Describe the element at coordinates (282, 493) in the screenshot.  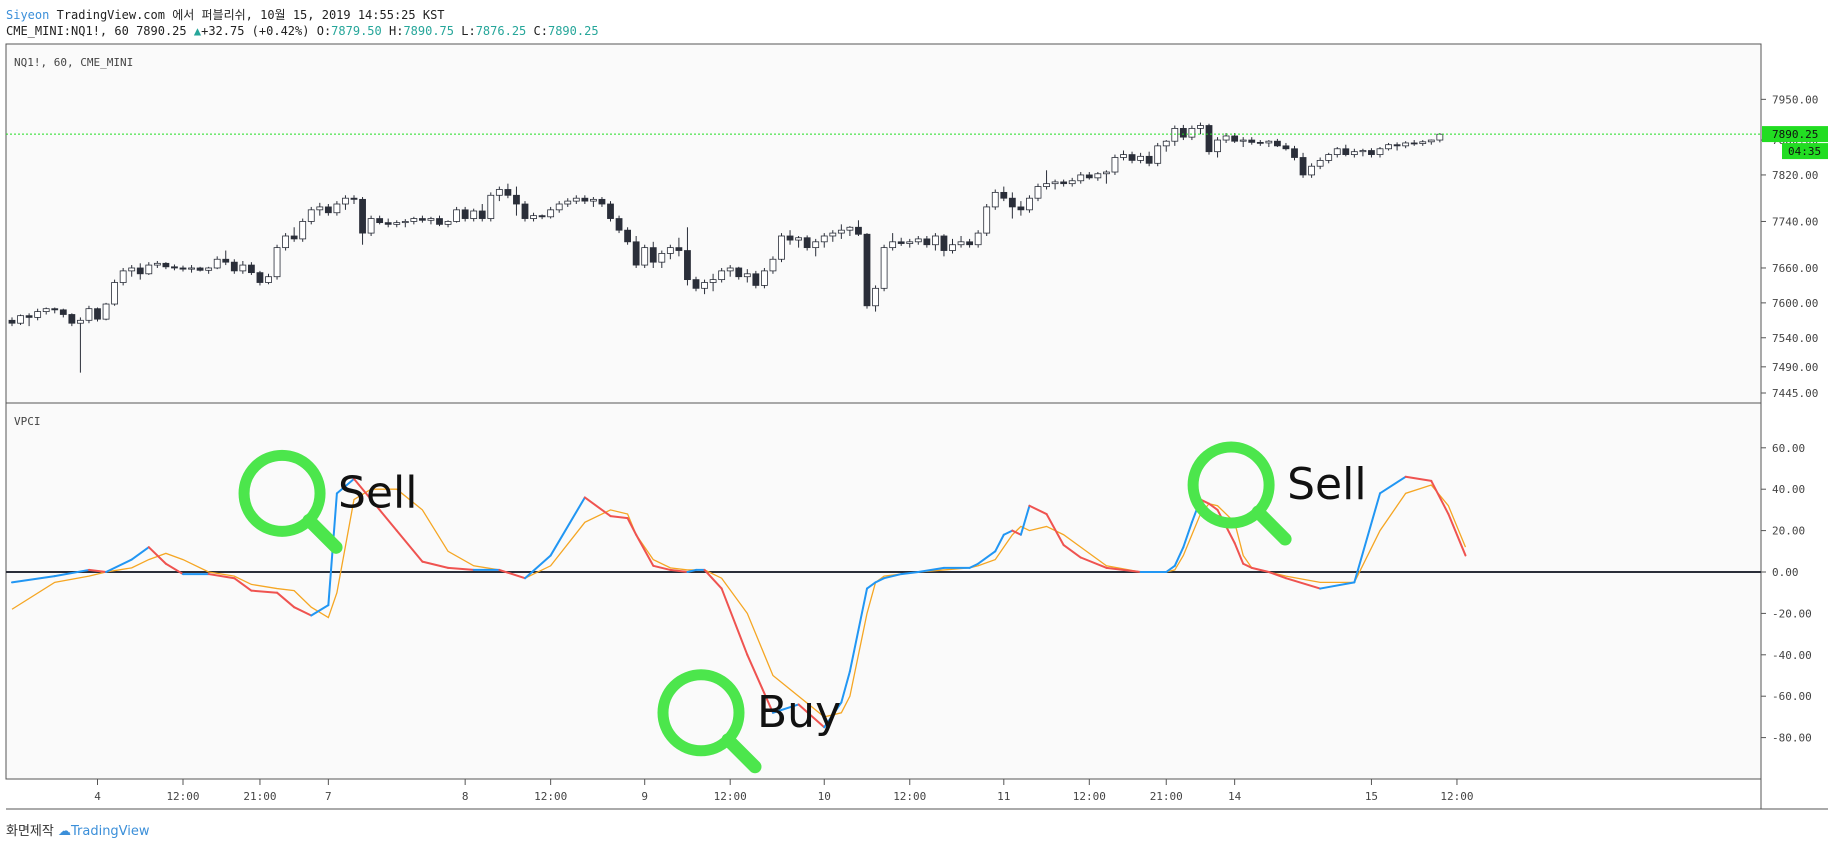
I see `sell-marker-icon` at that location.